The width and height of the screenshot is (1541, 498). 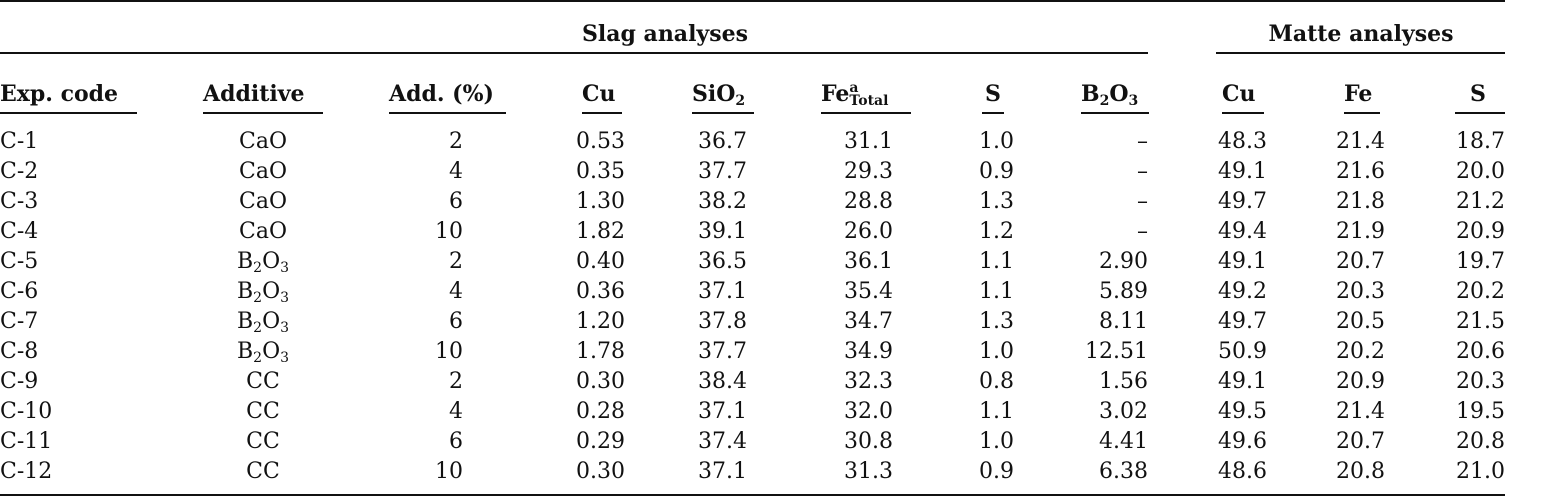 I want to click on table-cell: 49.5, so click(x=1242, y=411).